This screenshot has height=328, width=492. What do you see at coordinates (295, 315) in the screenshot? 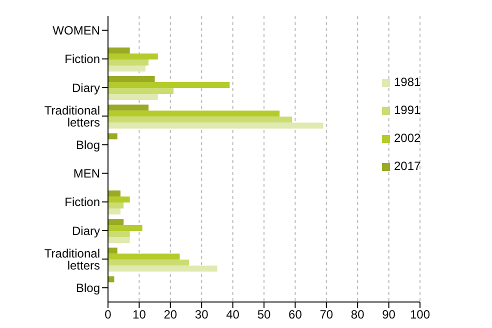
I see `x-tick-label: 60` at bounding box center [295, 315].